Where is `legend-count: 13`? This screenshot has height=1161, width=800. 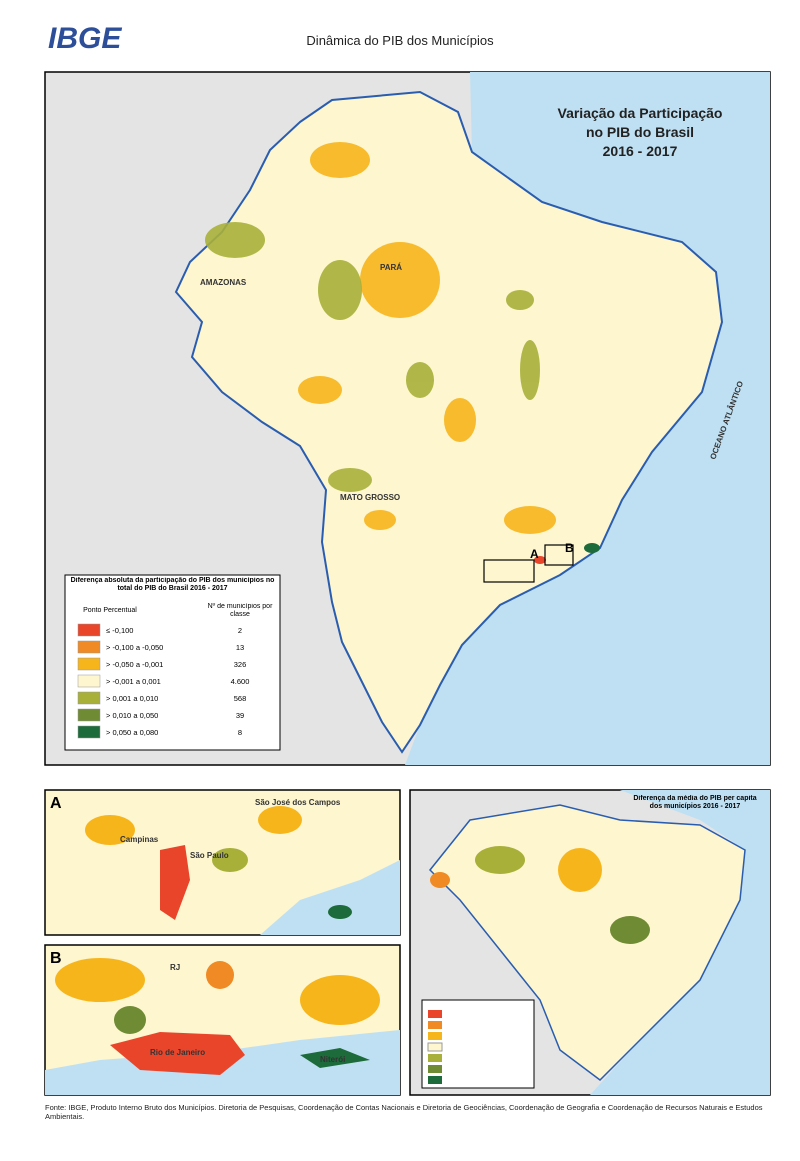
legend-count: 13 is located at coordinates (240, 647).